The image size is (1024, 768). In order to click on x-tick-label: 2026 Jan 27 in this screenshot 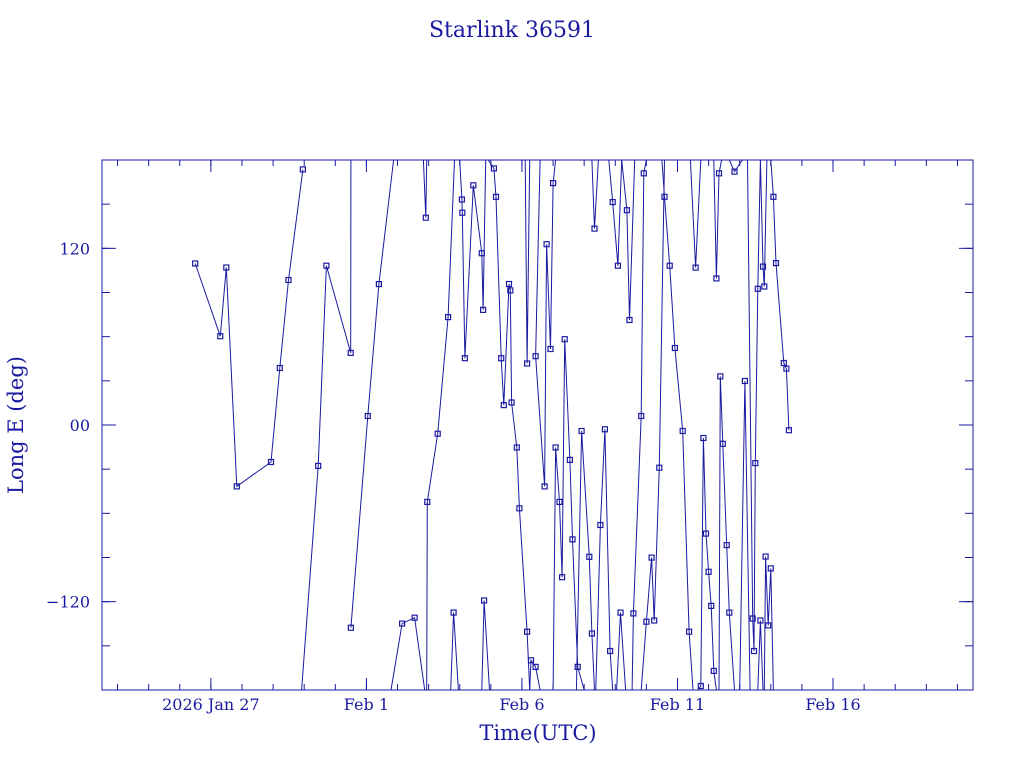, I will do `click(211, 704)`.